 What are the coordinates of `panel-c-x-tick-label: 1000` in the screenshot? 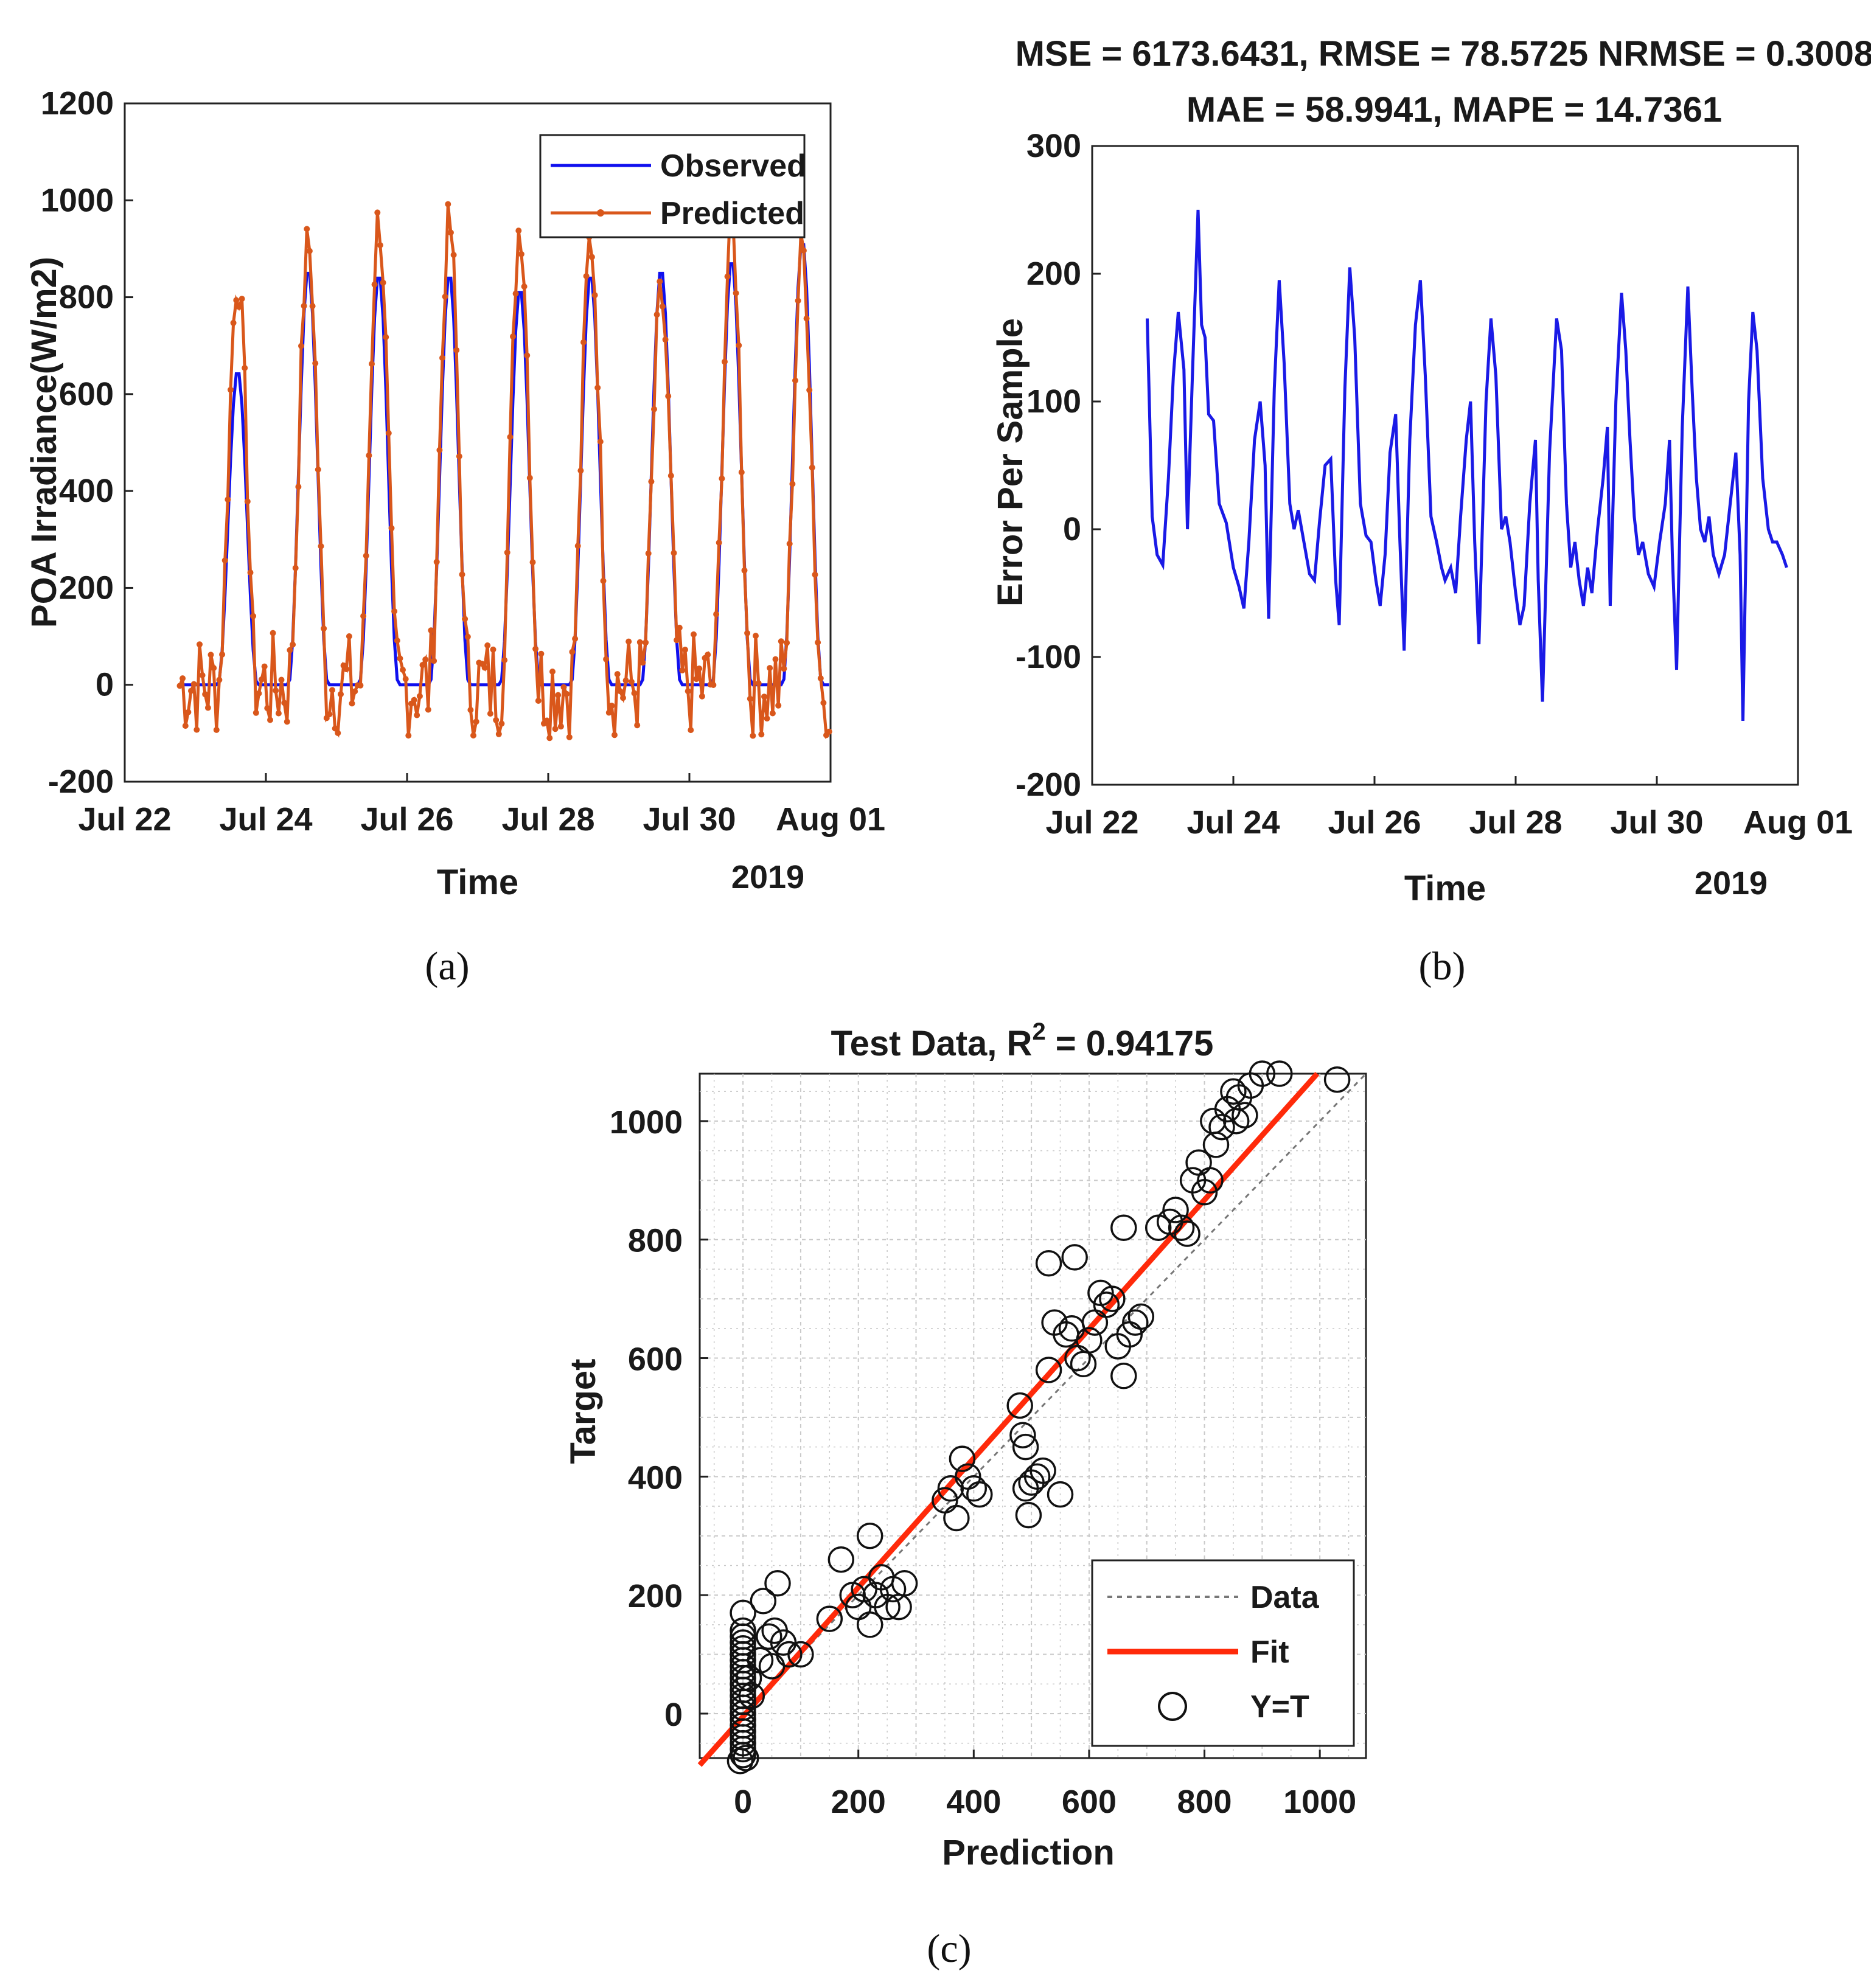 It's located at (1319, 1802).